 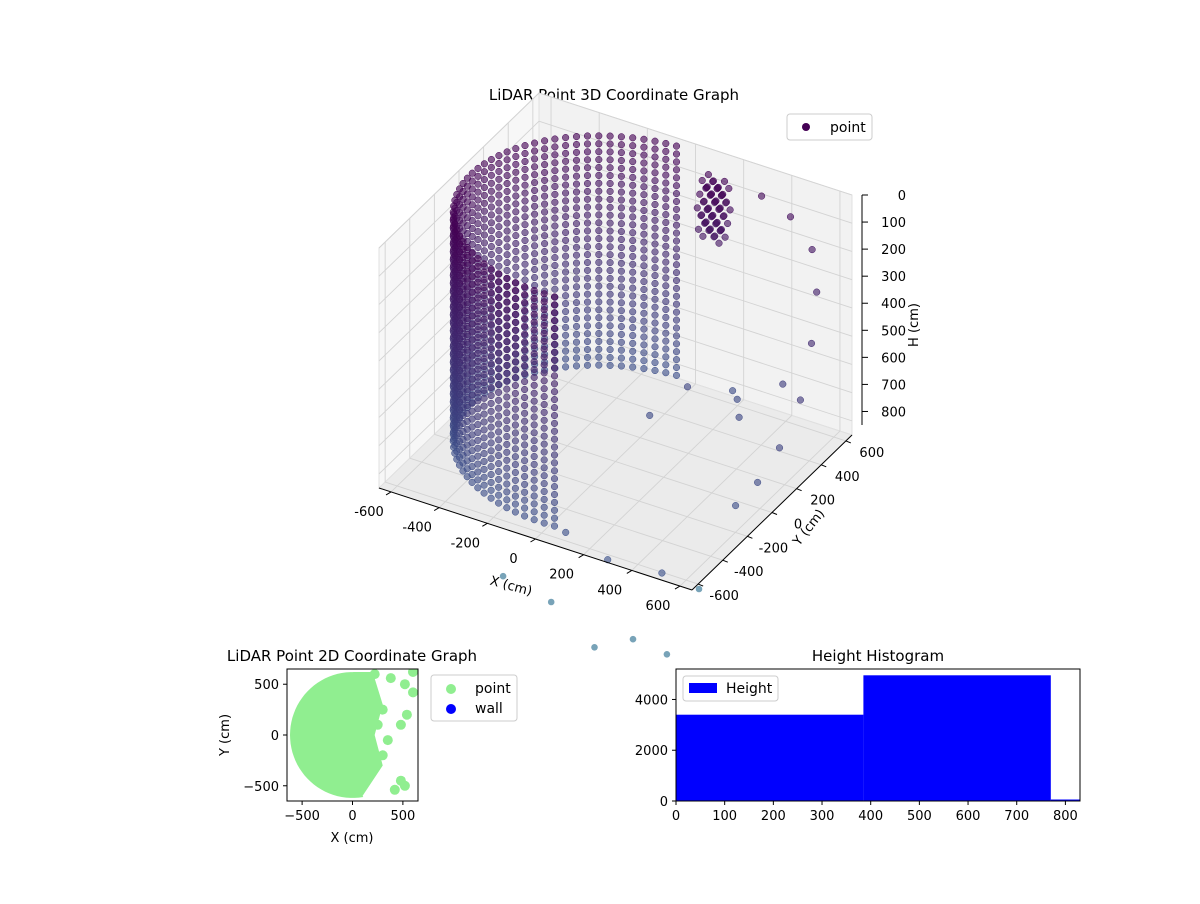 What do you see at coordinates (774, 548) in the screenshot?
I see `y-tick-label: -200` at bounding box center [774, 548].